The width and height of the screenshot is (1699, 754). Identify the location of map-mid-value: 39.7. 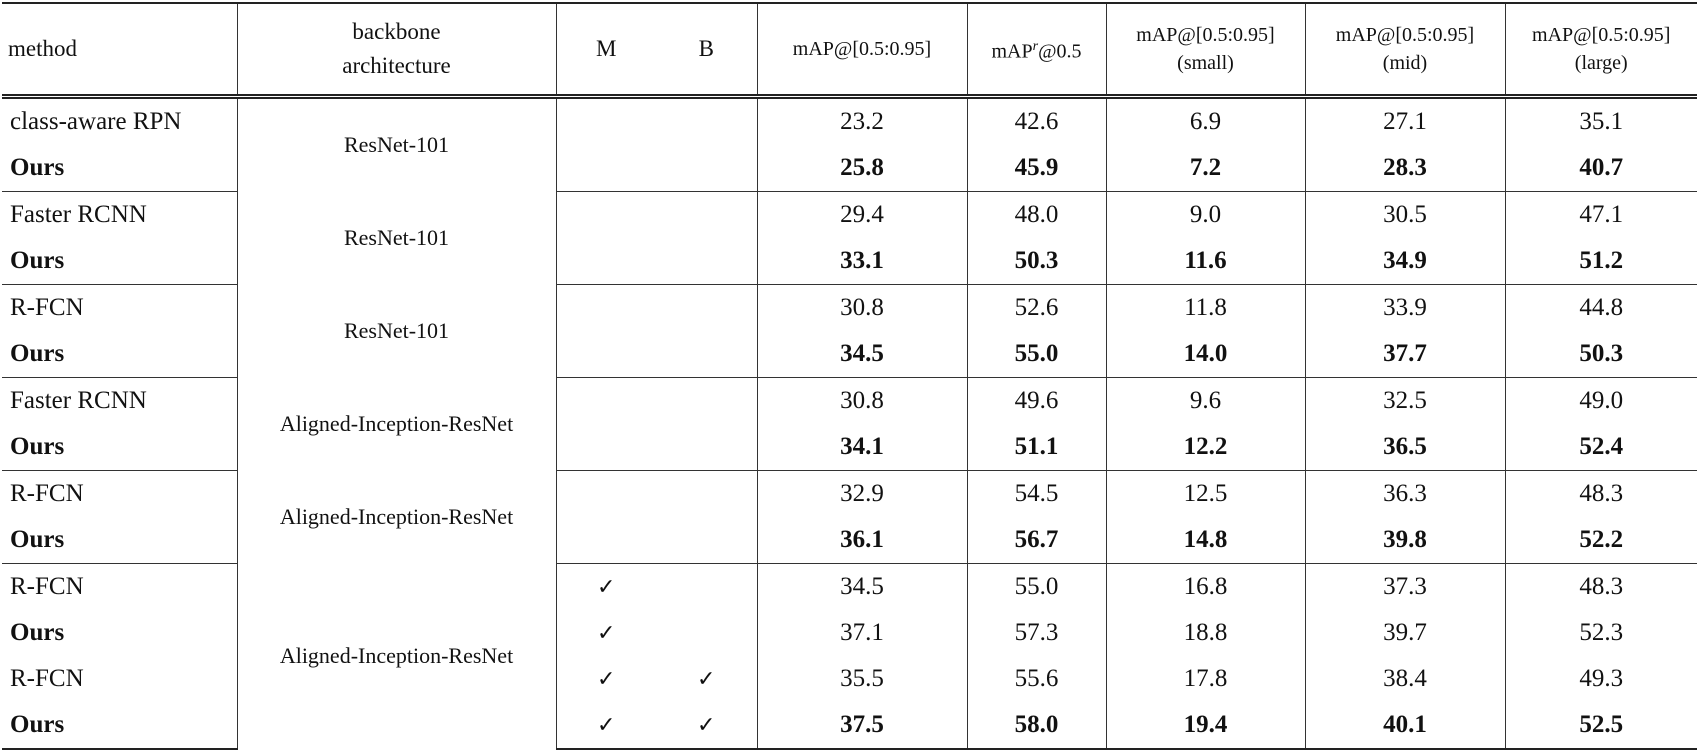
(1405, 633).